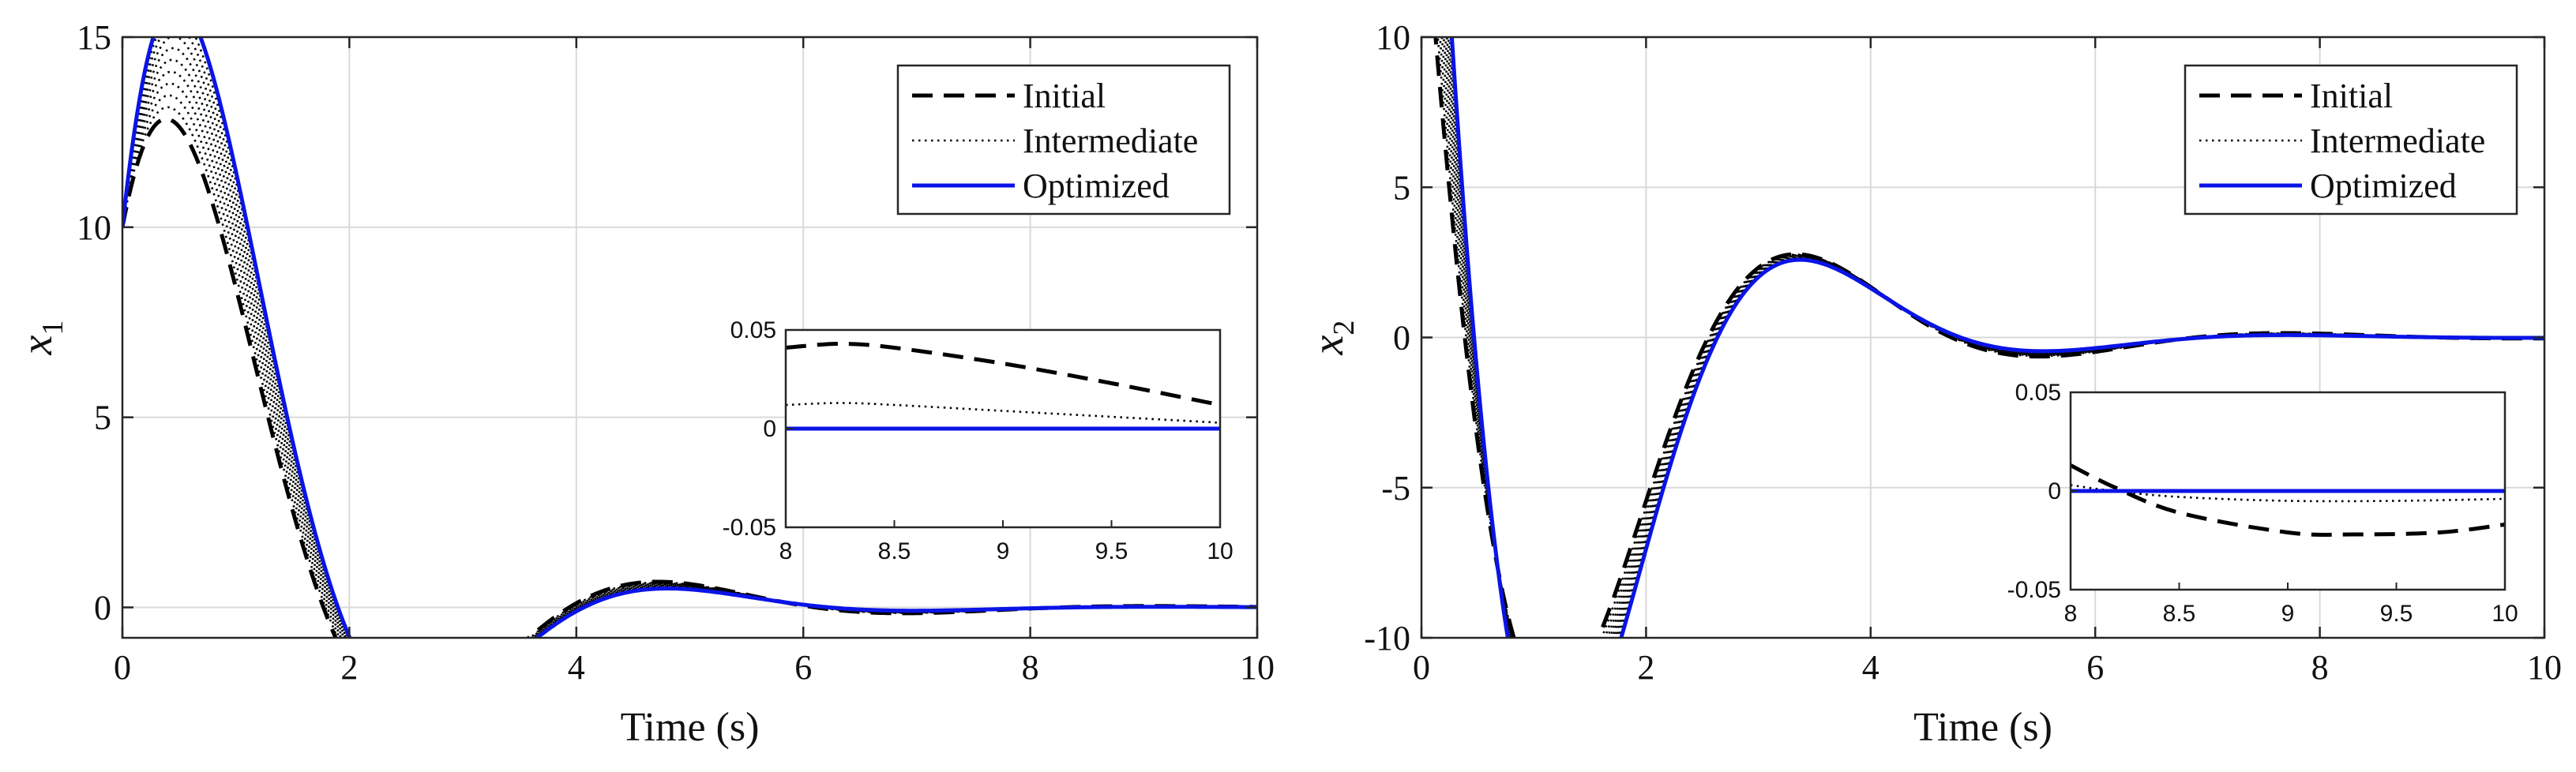 Image resolution: width=2576 pixels, height=772 pixels. Describe the element at coordinates (122, 668) in the screenshot. I see `chart1-xtick-label-0: 0` at that location.